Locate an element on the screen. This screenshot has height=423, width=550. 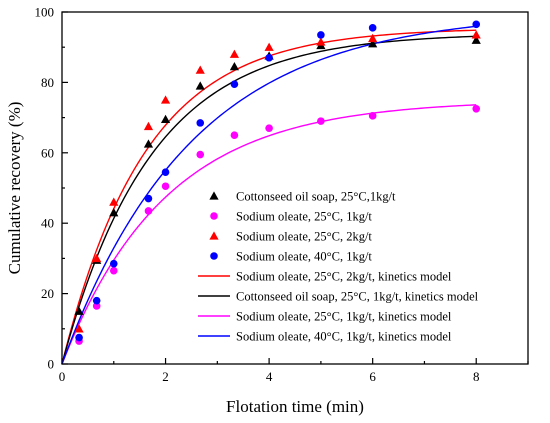
legend-label: Sodium oleate, 40°C, 1kg/t is located at coordinates (304, 257).